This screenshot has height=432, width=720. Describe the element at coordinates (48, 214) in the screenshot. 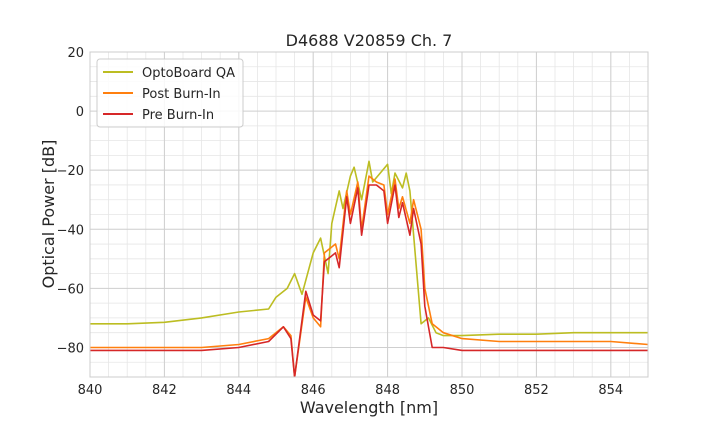

I see `y-axis-label: Optical Power [dB]` at that location.